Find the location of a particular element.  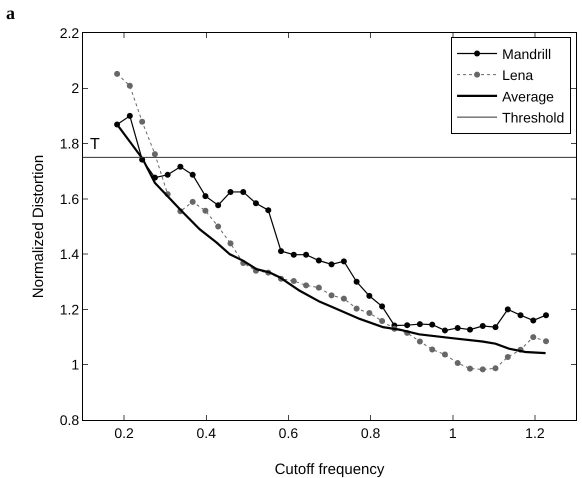

y-tick-label: 2 is located at coordinates (75, 88).